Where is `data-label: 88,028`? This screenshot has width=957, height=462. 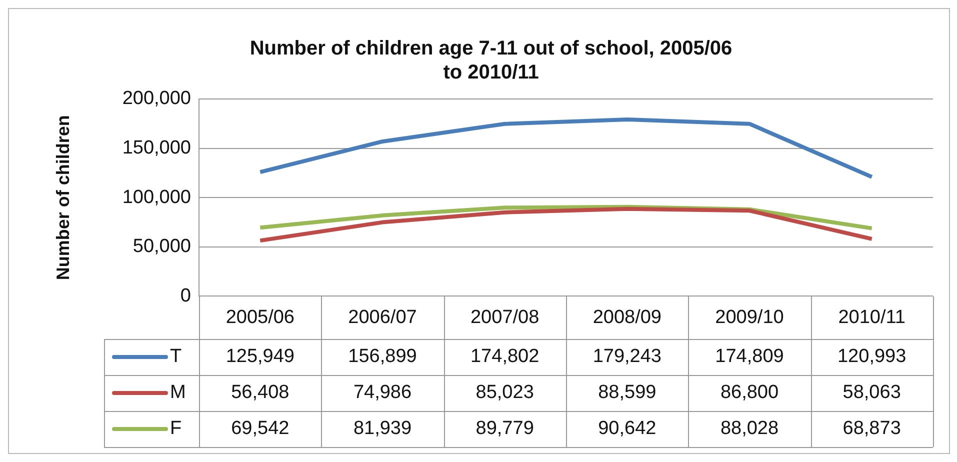
data-label: 88,028 is located at coordinates (749, 429).